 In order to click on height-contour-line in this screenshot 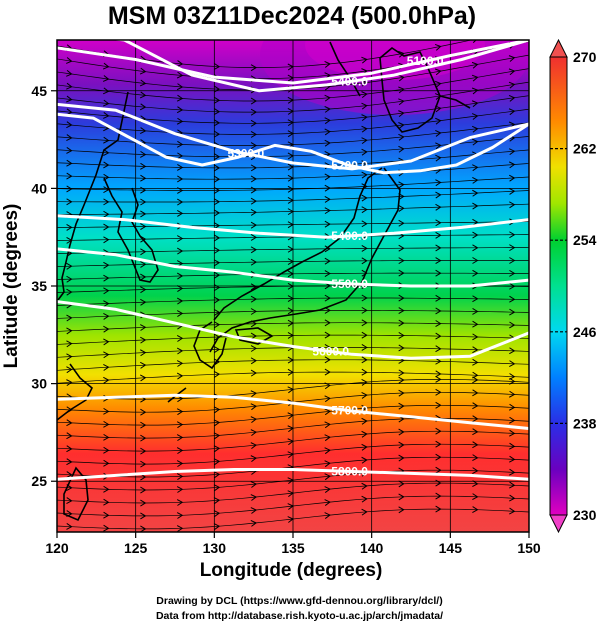, I will do `click(293, 474)`.